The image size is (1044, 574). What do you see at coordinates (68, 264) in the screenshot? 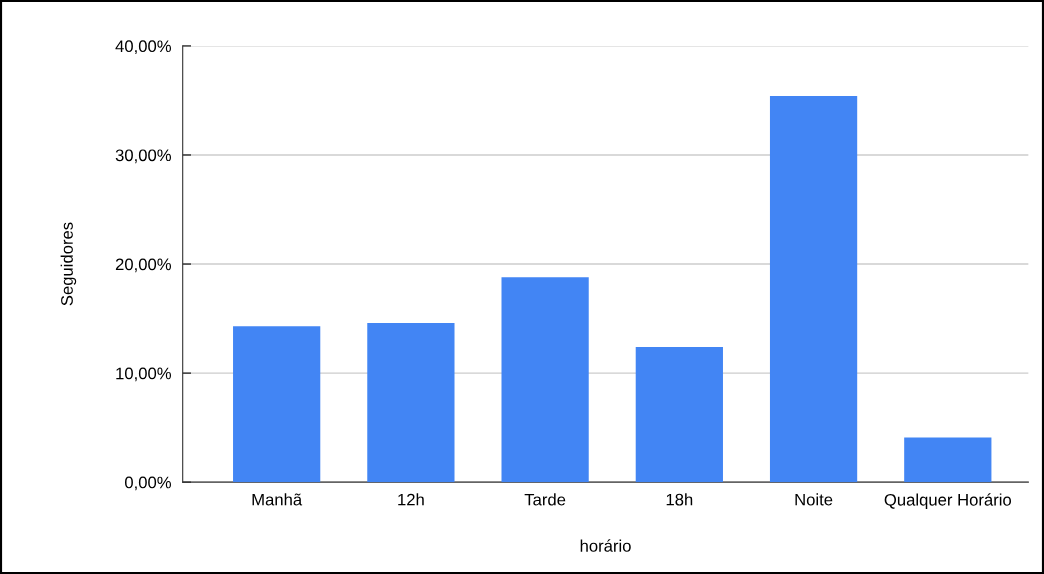
I see `y-axis-title: Seguidores` at bounding box center [68, 264].